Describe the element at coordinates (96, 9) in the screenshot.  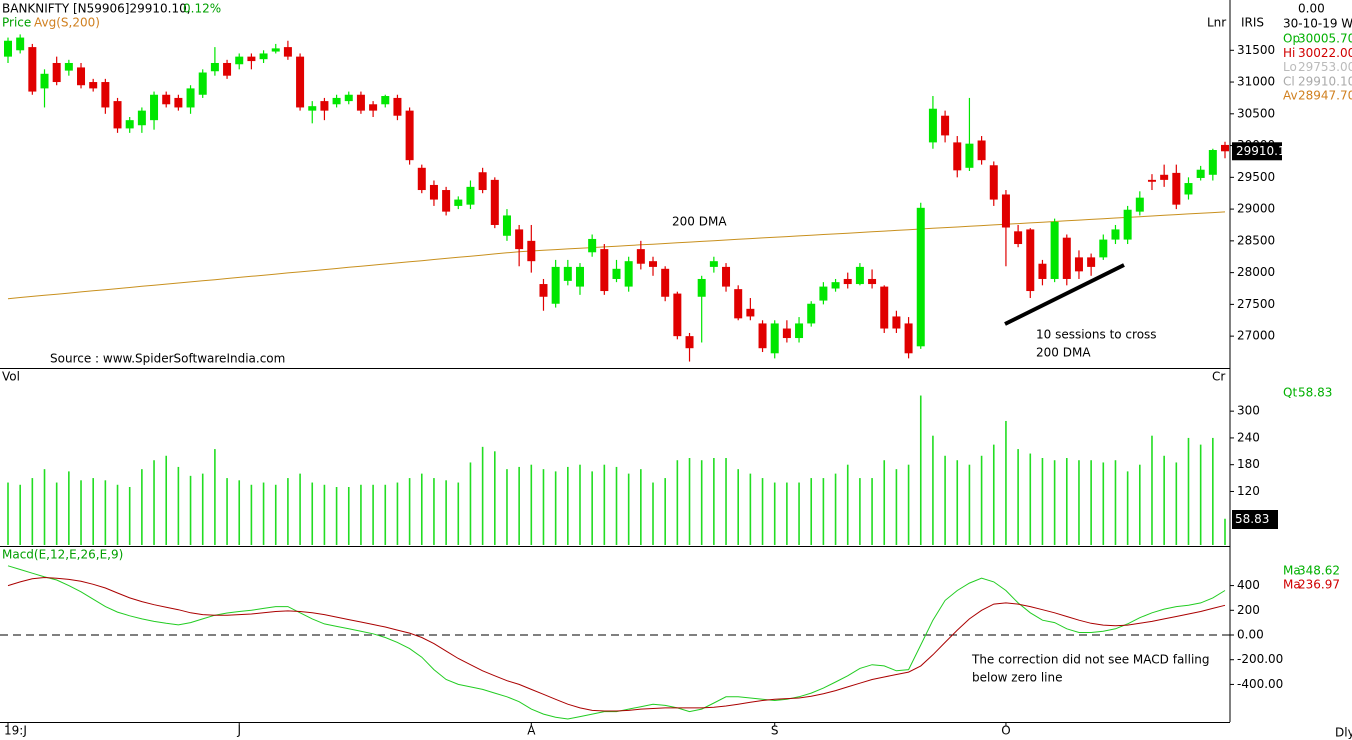
I see `chart-title: BANKNIFTY [N59906]29910.10,` at that location.